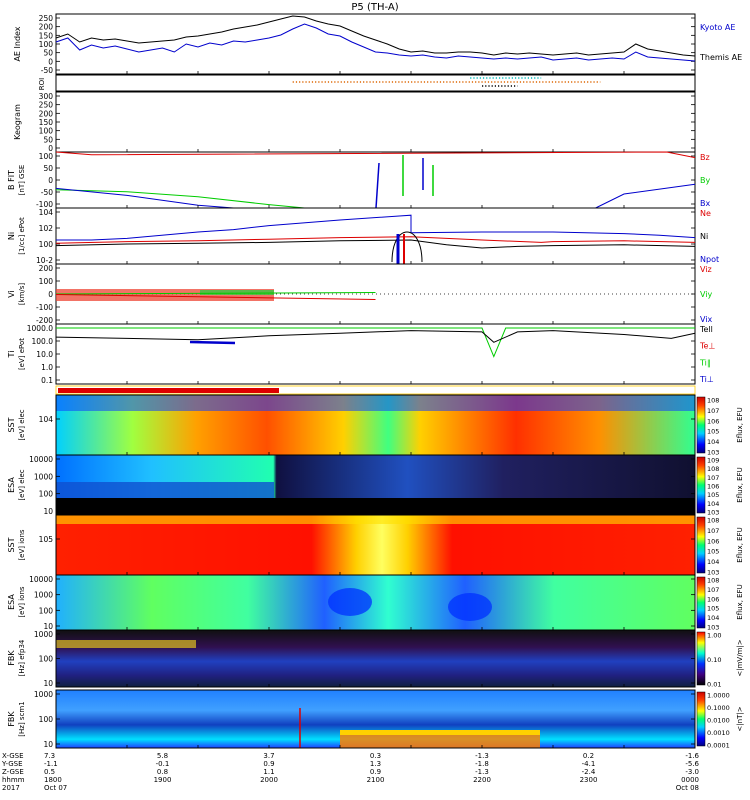 This screenshot has height=800, width=750. What do you see at coordinates (404, 182) in the screenshot?
I see `by-spikes` at bounding box center [404, 182].